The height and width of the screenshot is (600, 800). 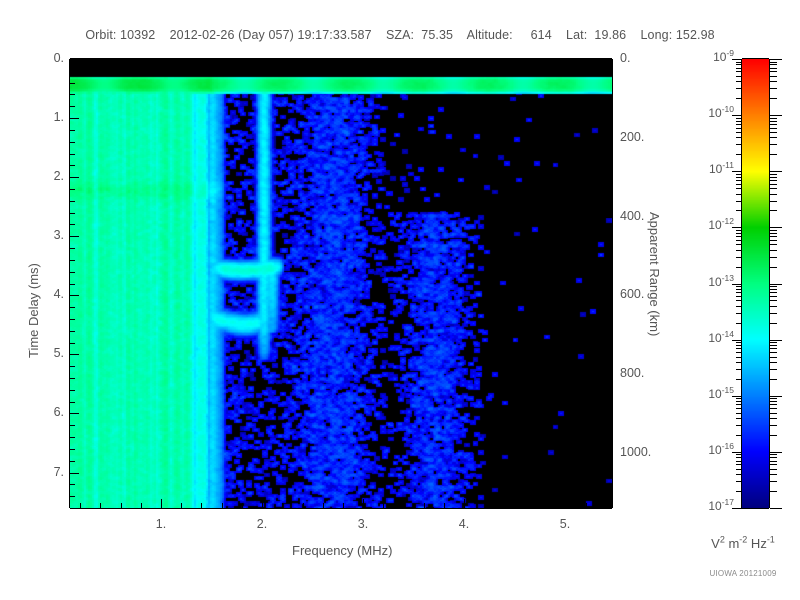 What do you see at coordinates (565, 524) in the screenshot?
I see `x-tick-label: 5.` at bounding box center [565, 524].